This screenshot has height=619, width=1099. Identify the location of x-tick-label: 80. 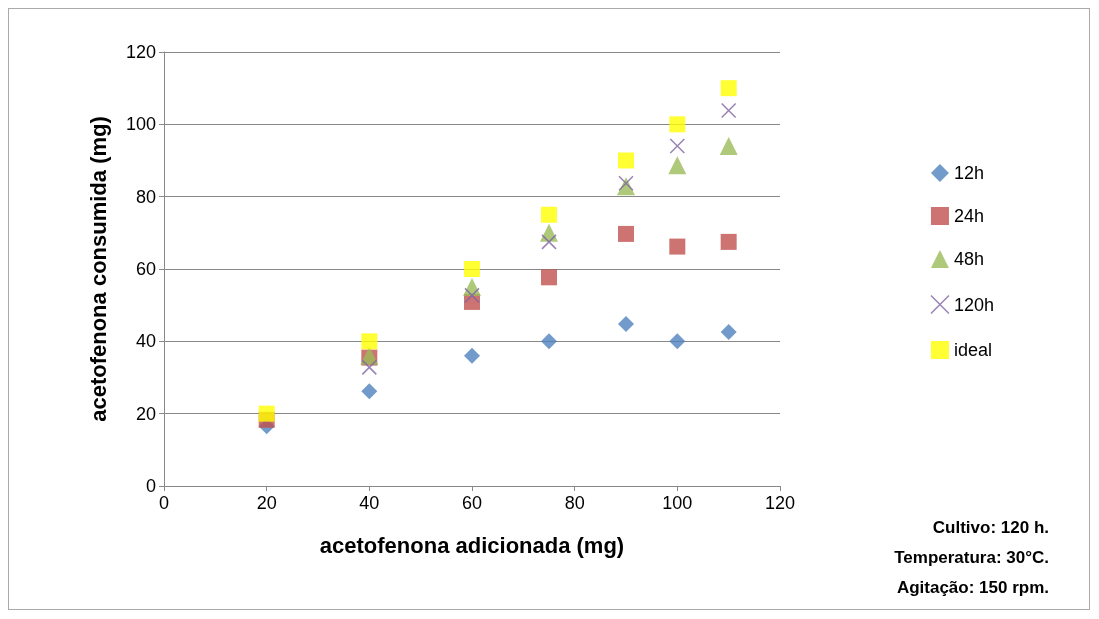
(574, 503).